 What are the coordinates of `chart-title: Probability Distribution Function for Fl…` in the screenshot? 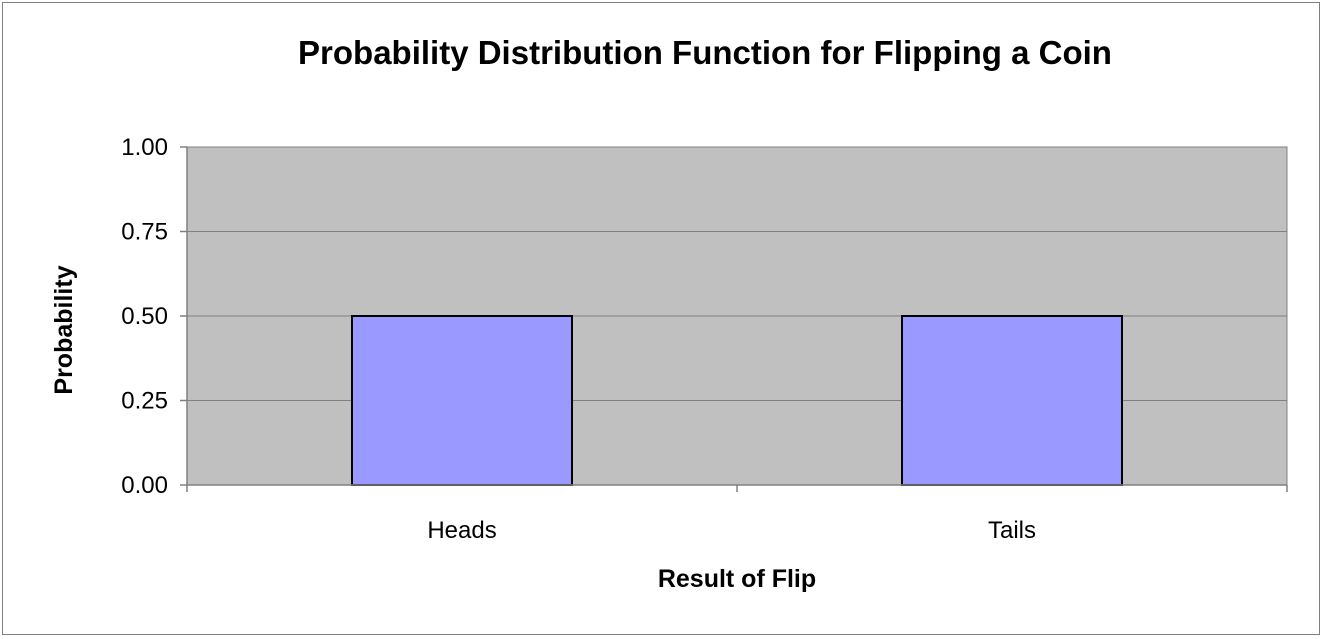 It's located at (705, 52).